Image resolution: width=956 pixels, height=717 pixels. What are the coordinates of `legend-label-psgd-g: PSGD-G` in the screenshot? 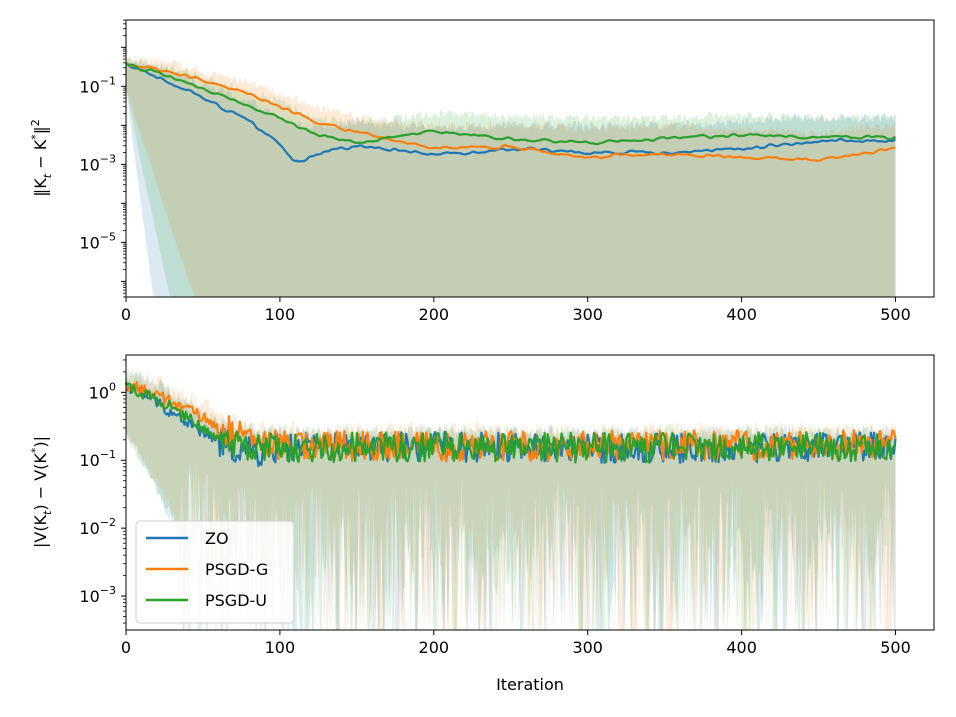 It's located at (236, 569).